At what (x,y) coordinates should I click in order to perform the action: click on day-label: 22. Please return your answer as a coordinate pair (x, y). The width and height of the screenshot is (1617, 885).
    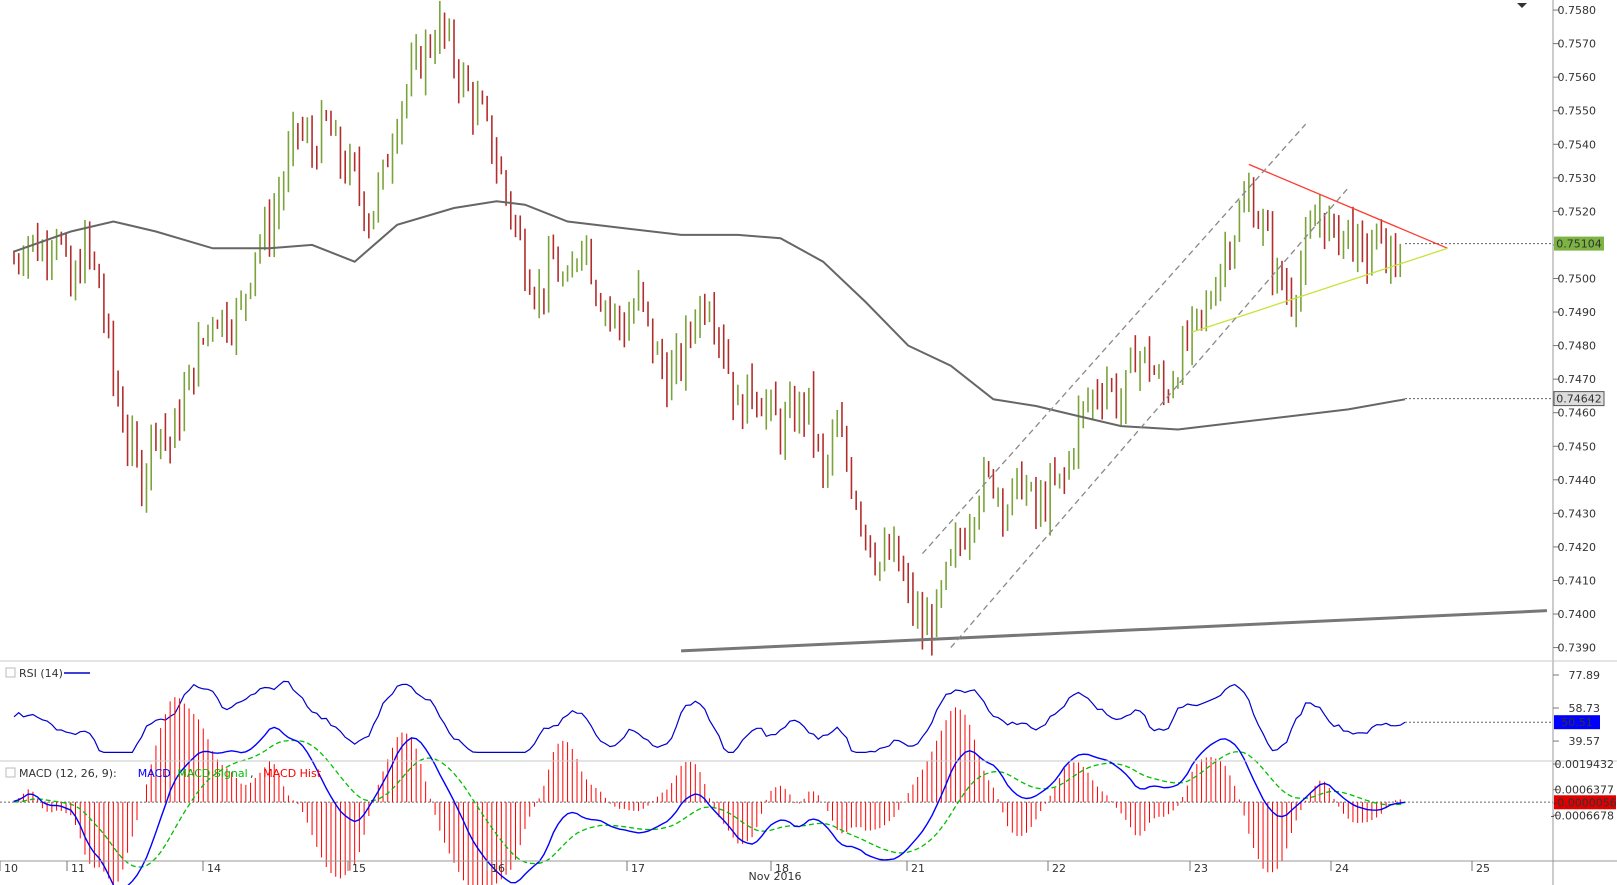
    Looking at the image, I should click on (1059, 868).